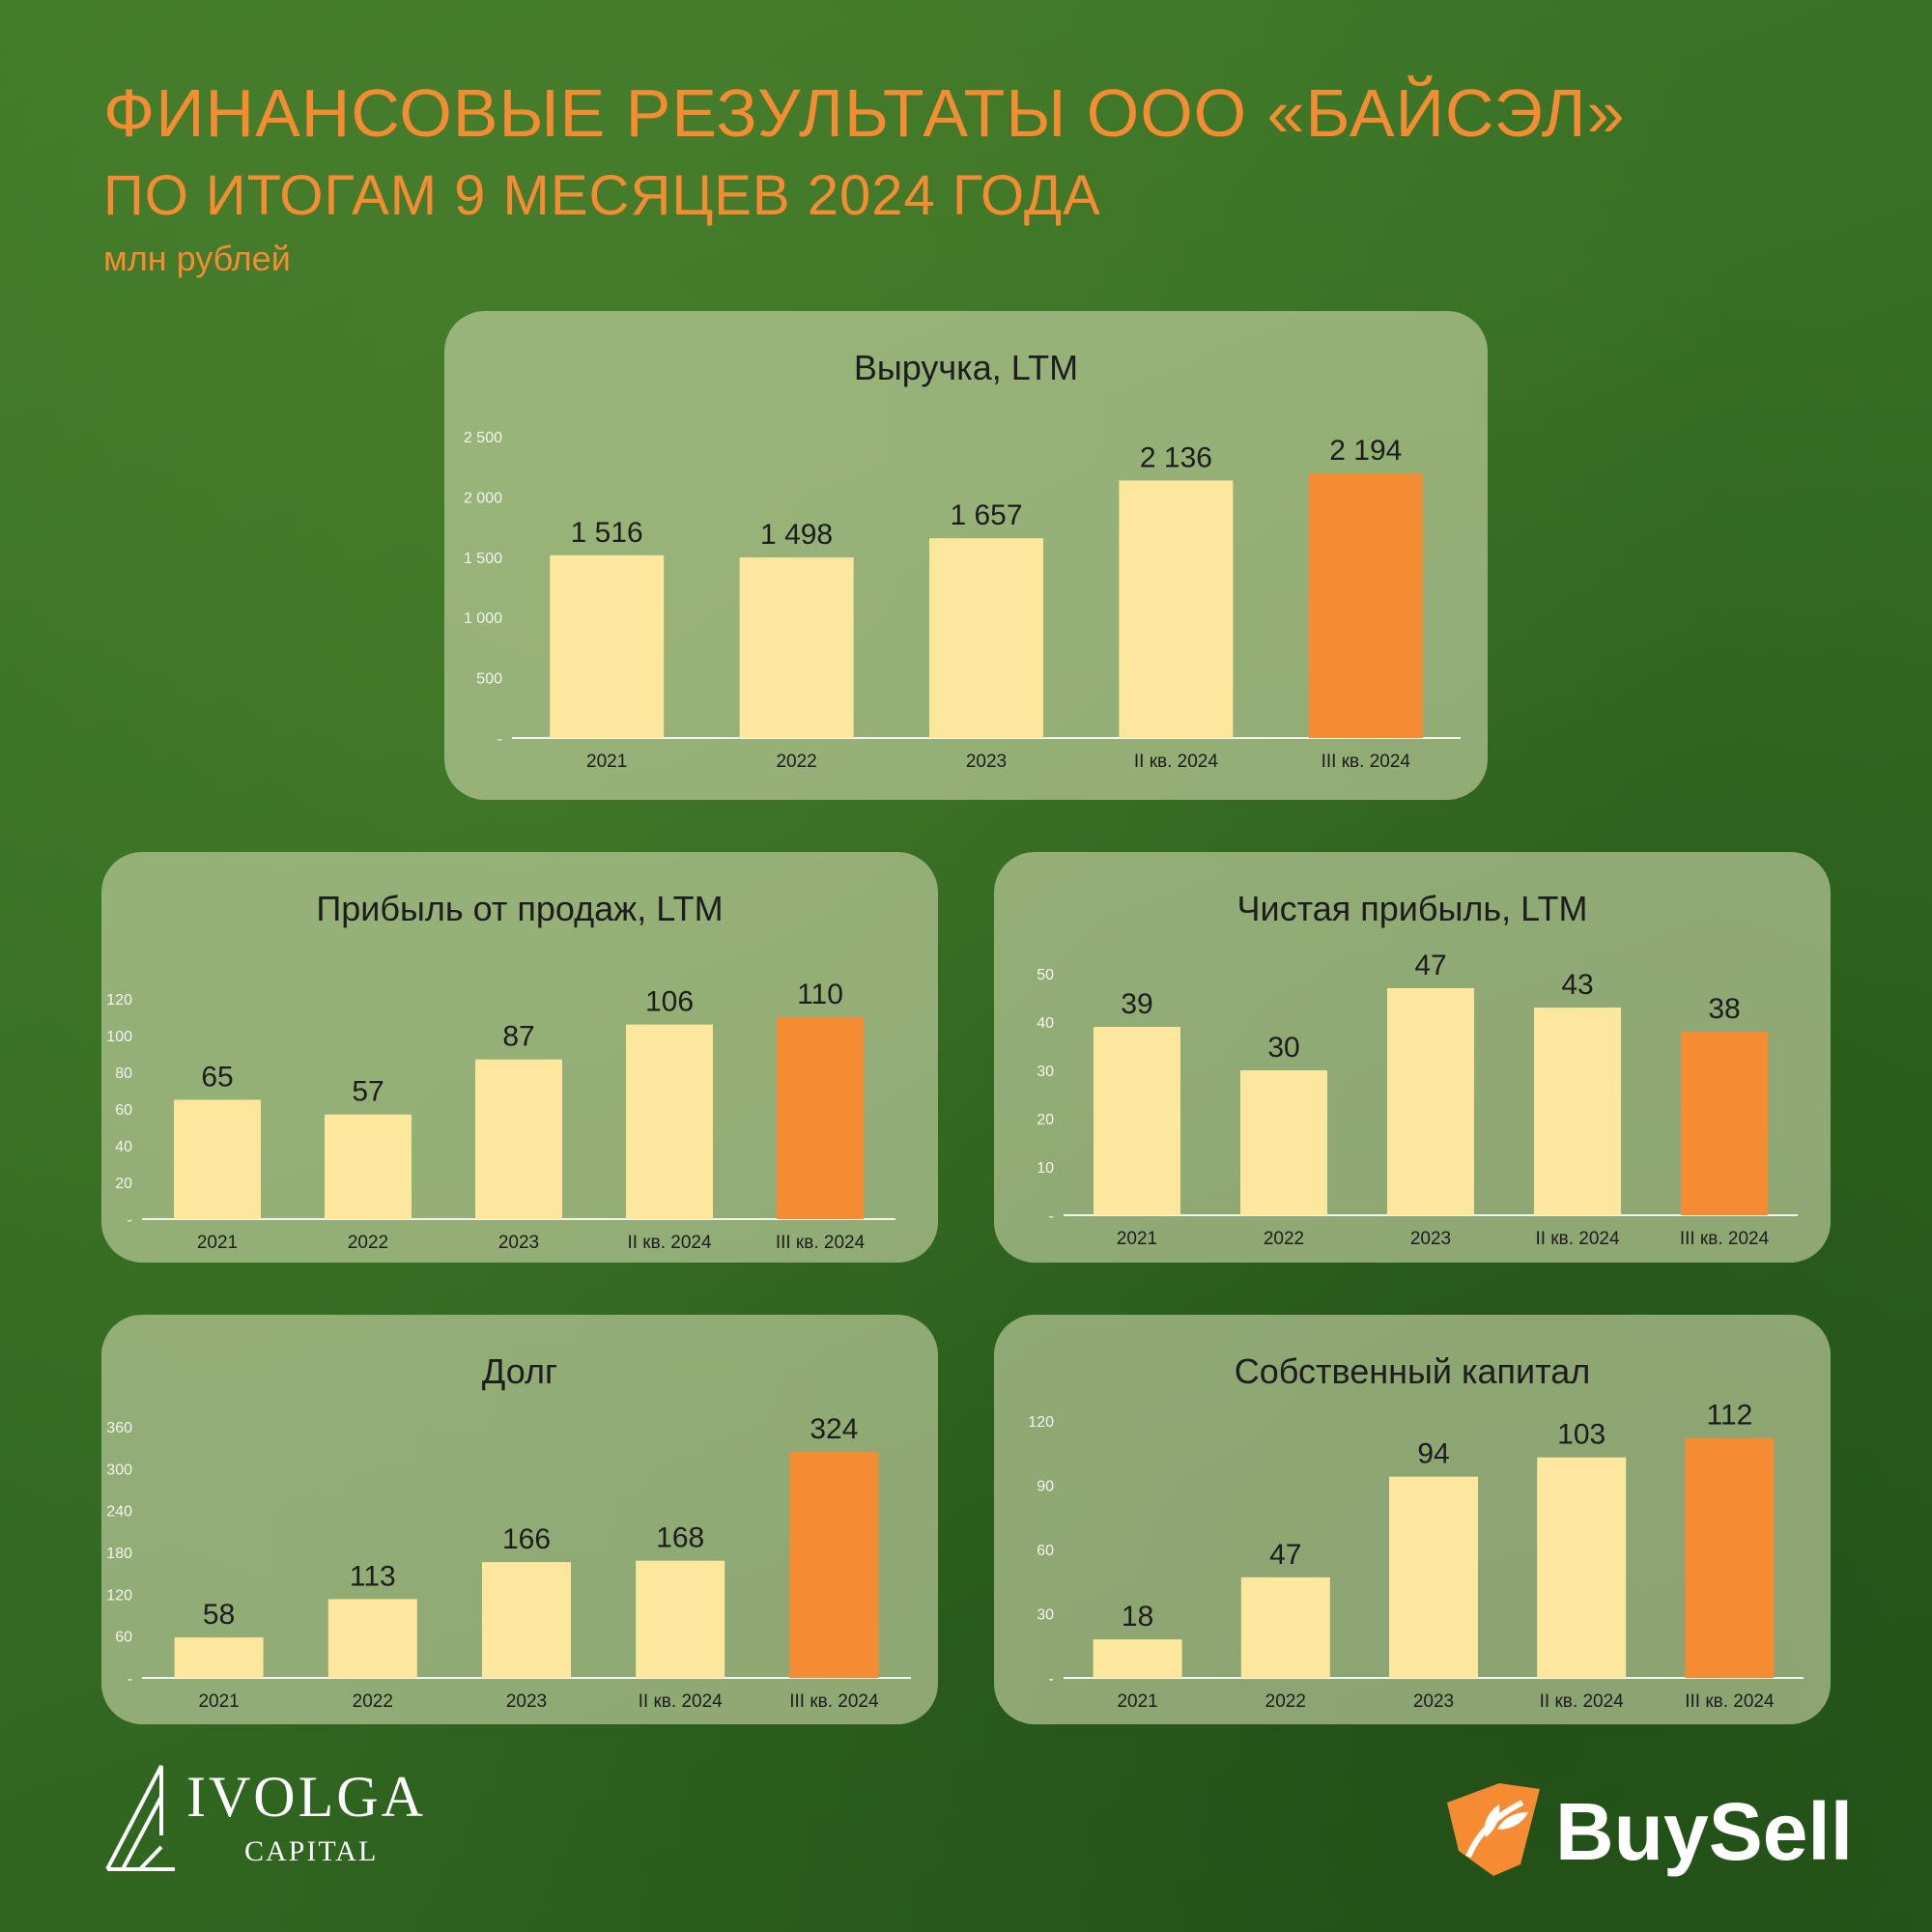  I want to click on data-label: 113, so click(373, 1576).